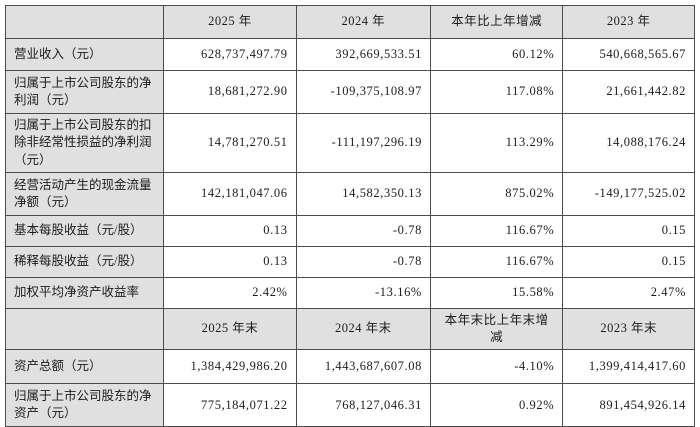 The image size is (700, 427). Describe the element at coordinates (230, 54) in the screenshot. I see `cell-2025: 628,737,497.79` at that location.